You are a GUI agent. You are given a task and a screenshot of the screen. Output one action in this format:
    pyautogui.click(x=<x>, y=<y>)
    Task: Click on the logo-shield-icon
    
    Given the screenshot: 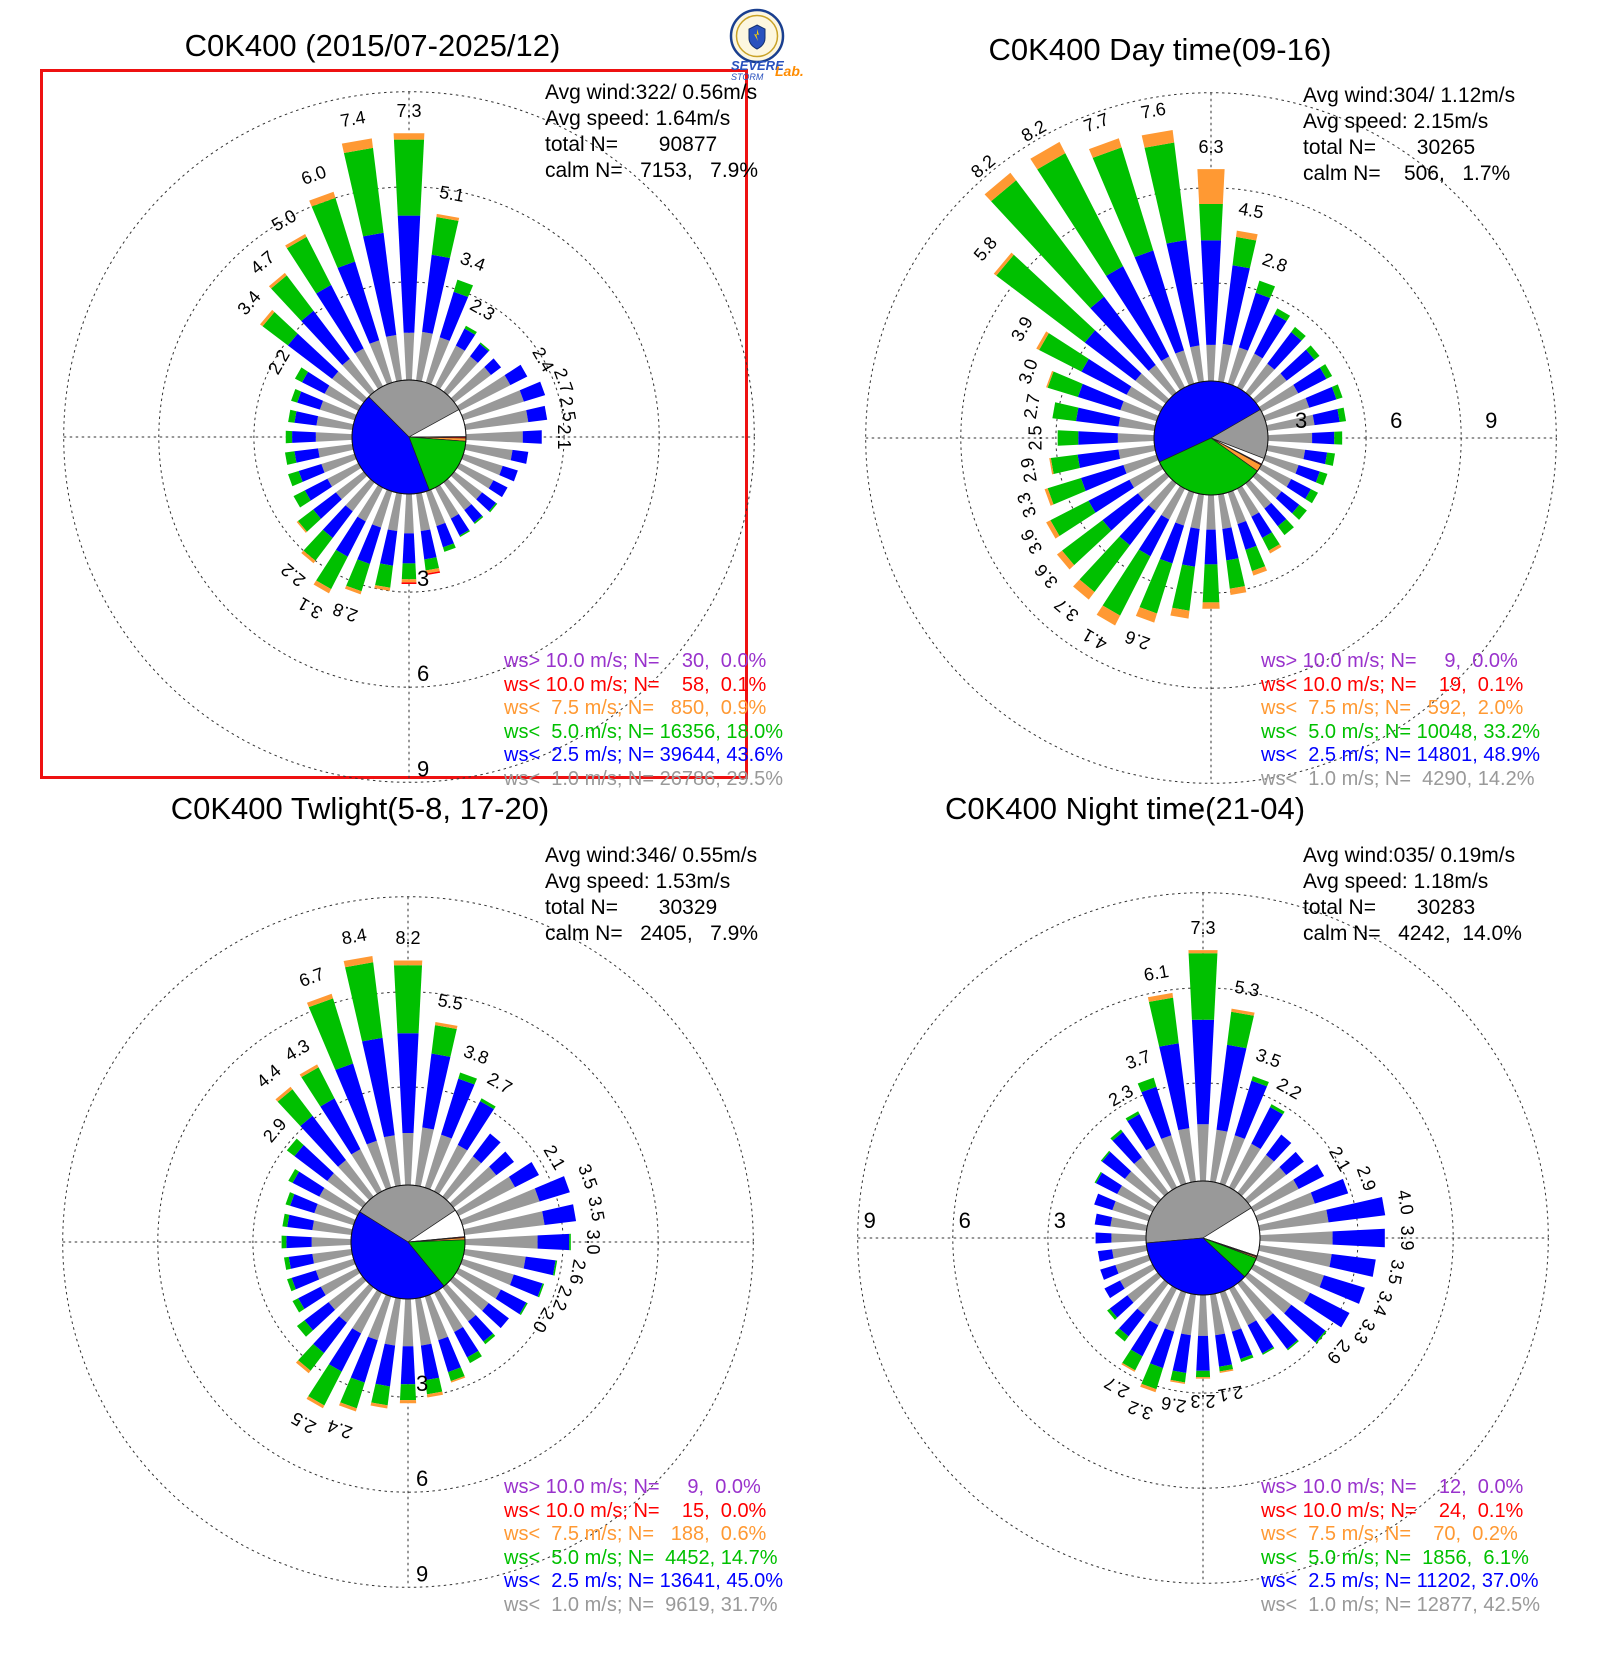 What is the action you would take?
    pyautogui.click(x=757, y=37)
    